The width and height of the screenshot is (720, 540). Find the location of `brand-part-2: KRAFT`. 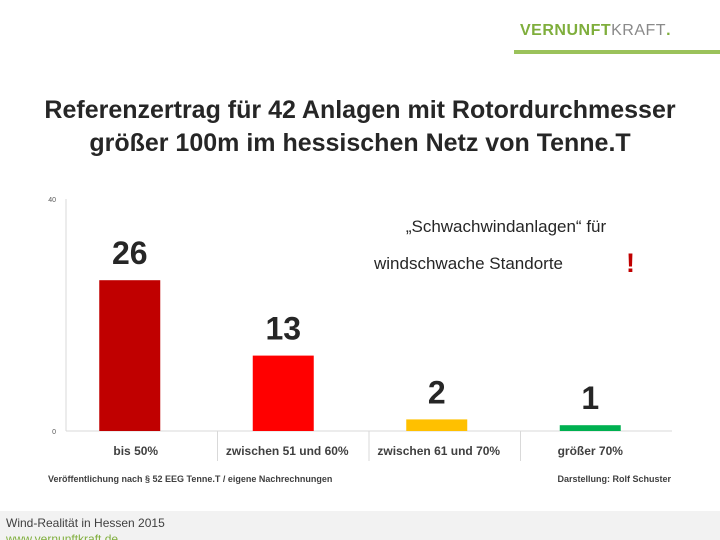

brand-part-2: KRAFT is located at coordinates (639, 30).